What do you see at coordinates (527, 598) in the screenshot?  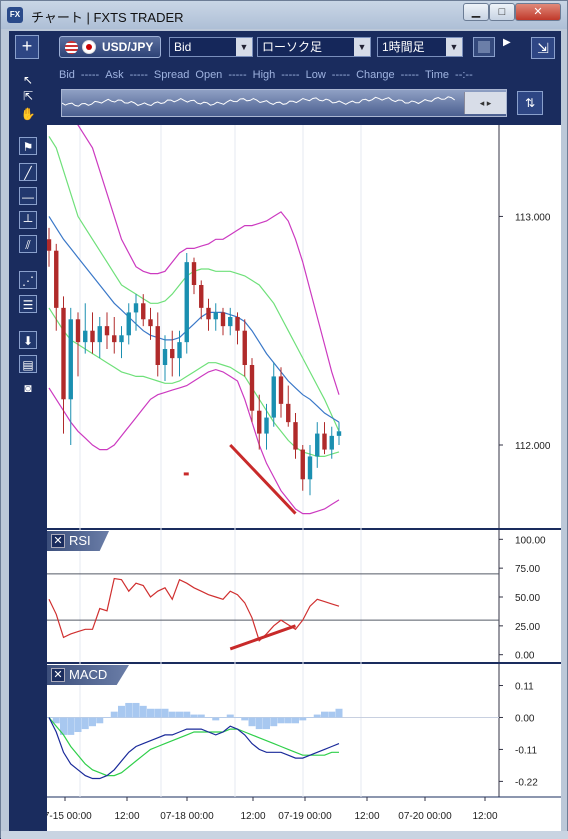 I see `rsi-tick-label: 50.00` at bounding box center [527, 598].